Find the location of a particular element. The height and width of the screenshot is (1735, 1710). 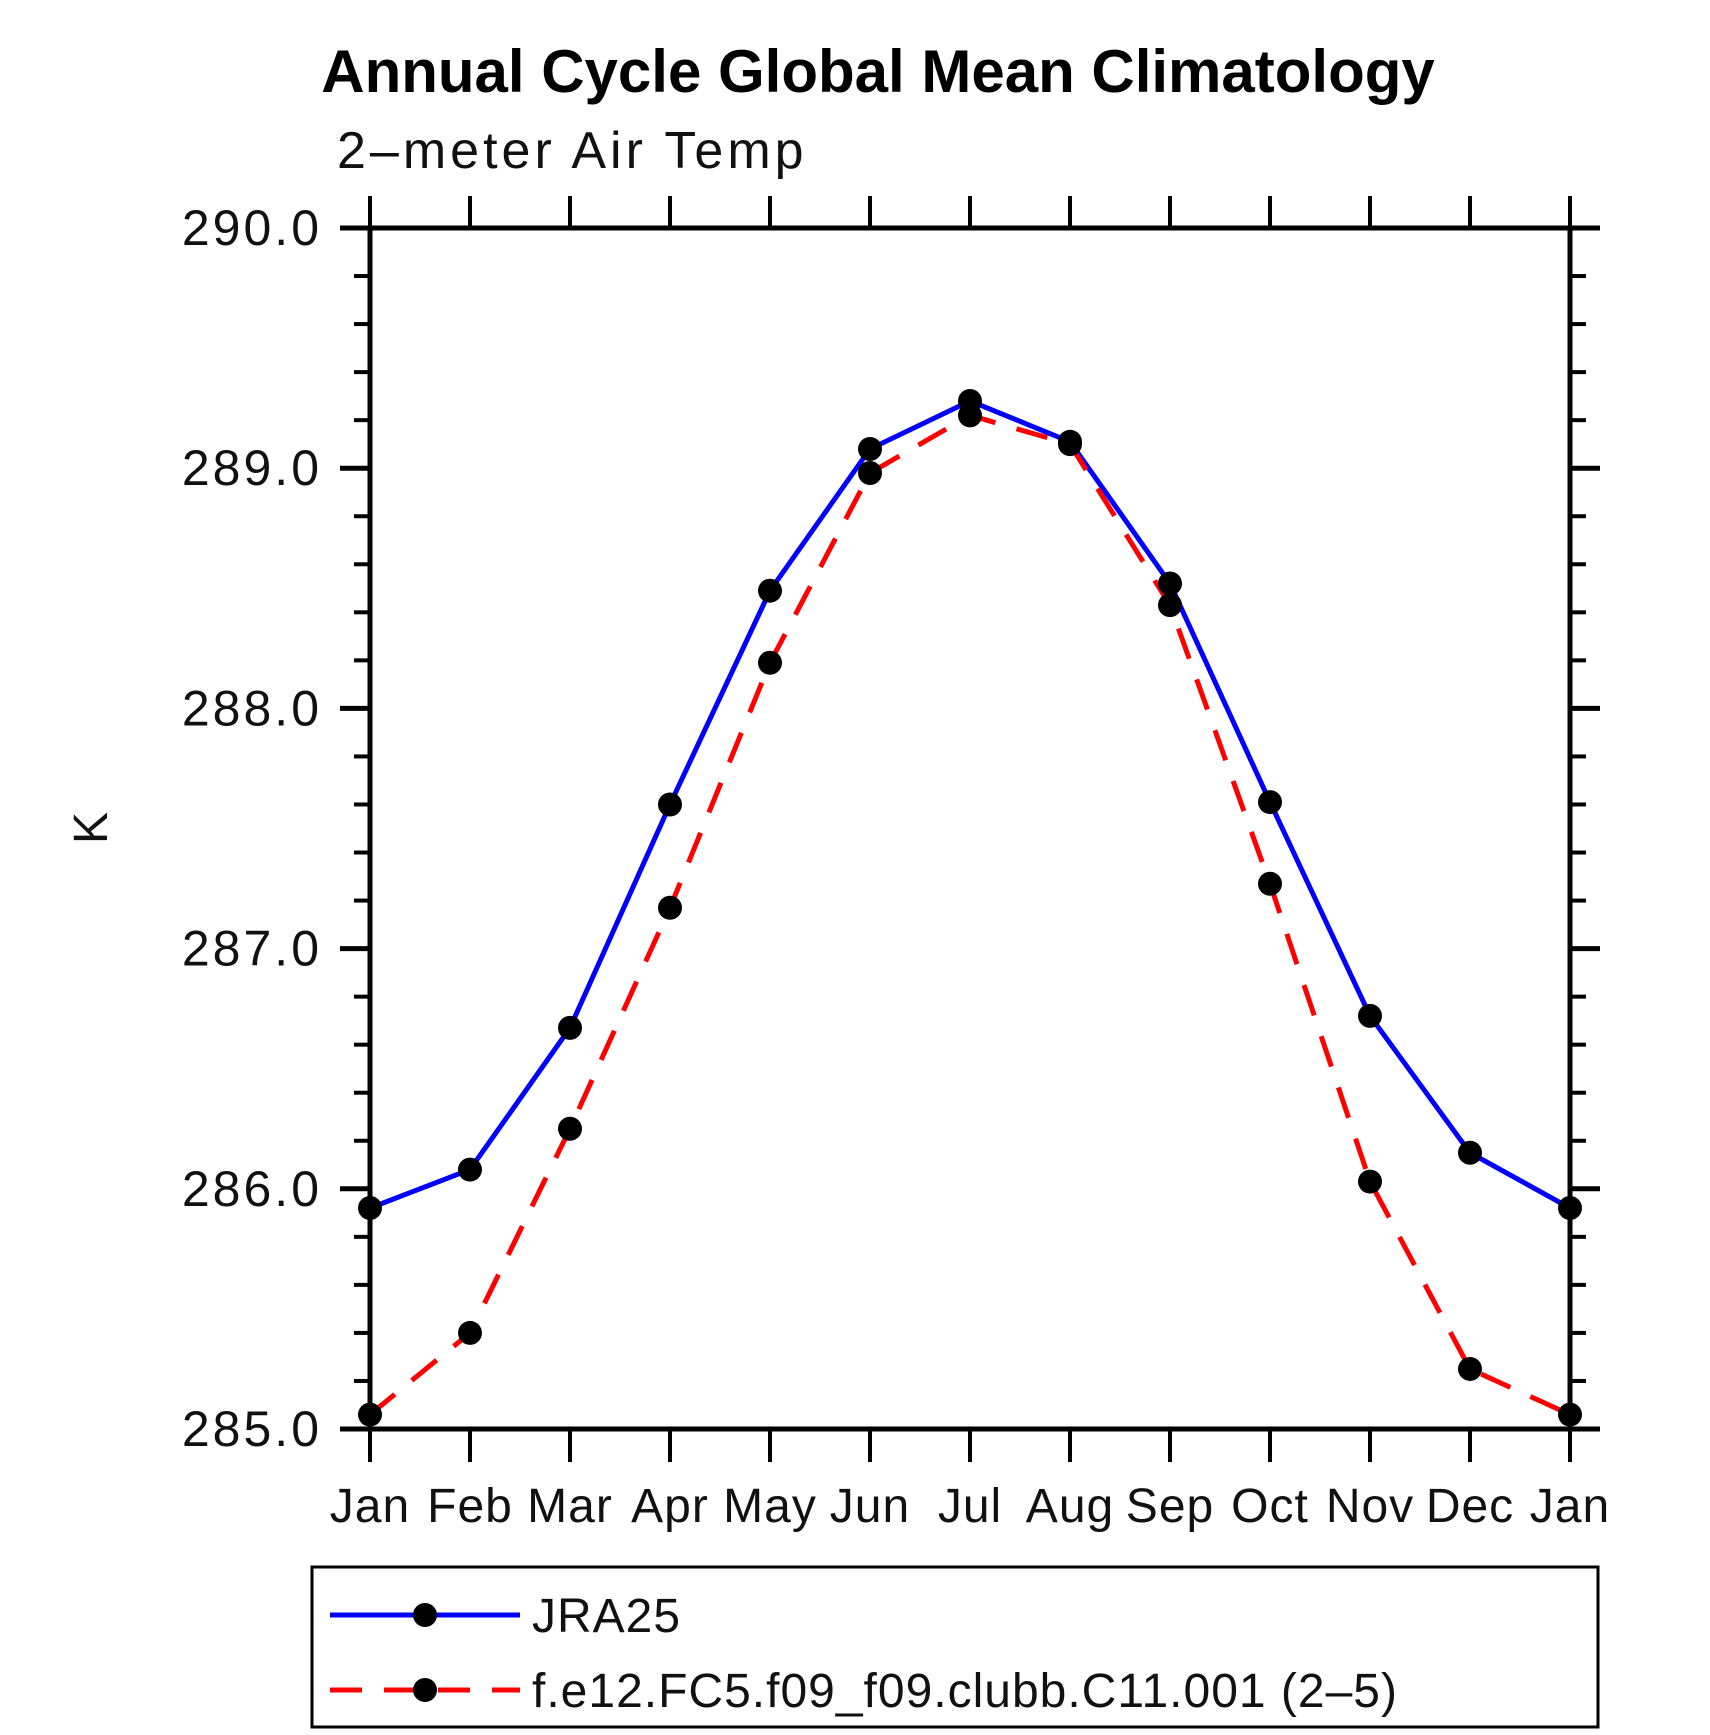

x-tick-label: May is located at coordinates (770, 1506).